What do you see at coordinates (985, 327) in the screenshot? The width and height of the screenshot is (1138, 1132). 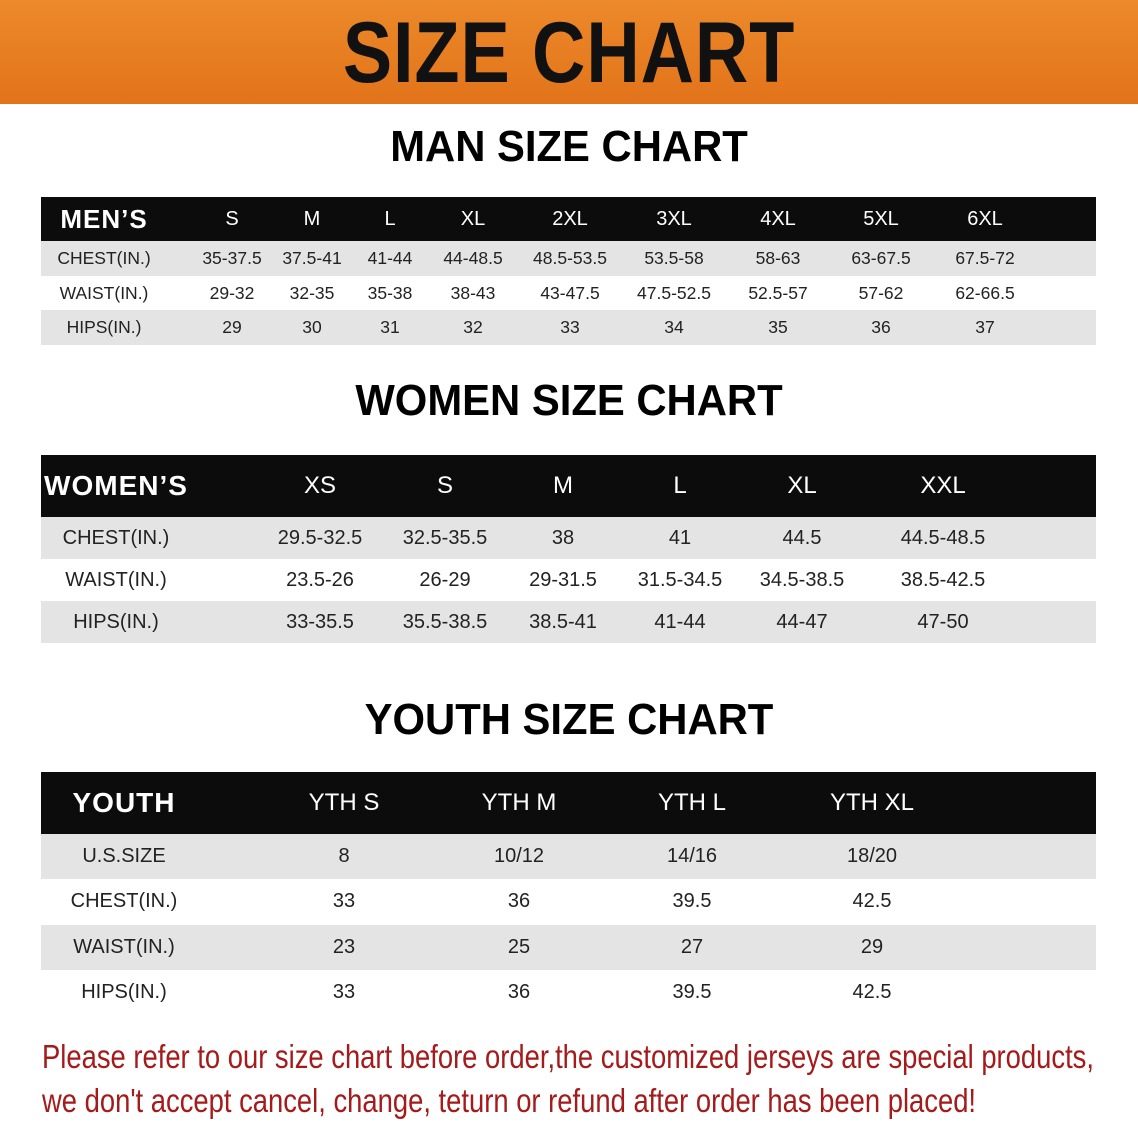 I see `table-cell: 37` at bounding box center [985, 327].